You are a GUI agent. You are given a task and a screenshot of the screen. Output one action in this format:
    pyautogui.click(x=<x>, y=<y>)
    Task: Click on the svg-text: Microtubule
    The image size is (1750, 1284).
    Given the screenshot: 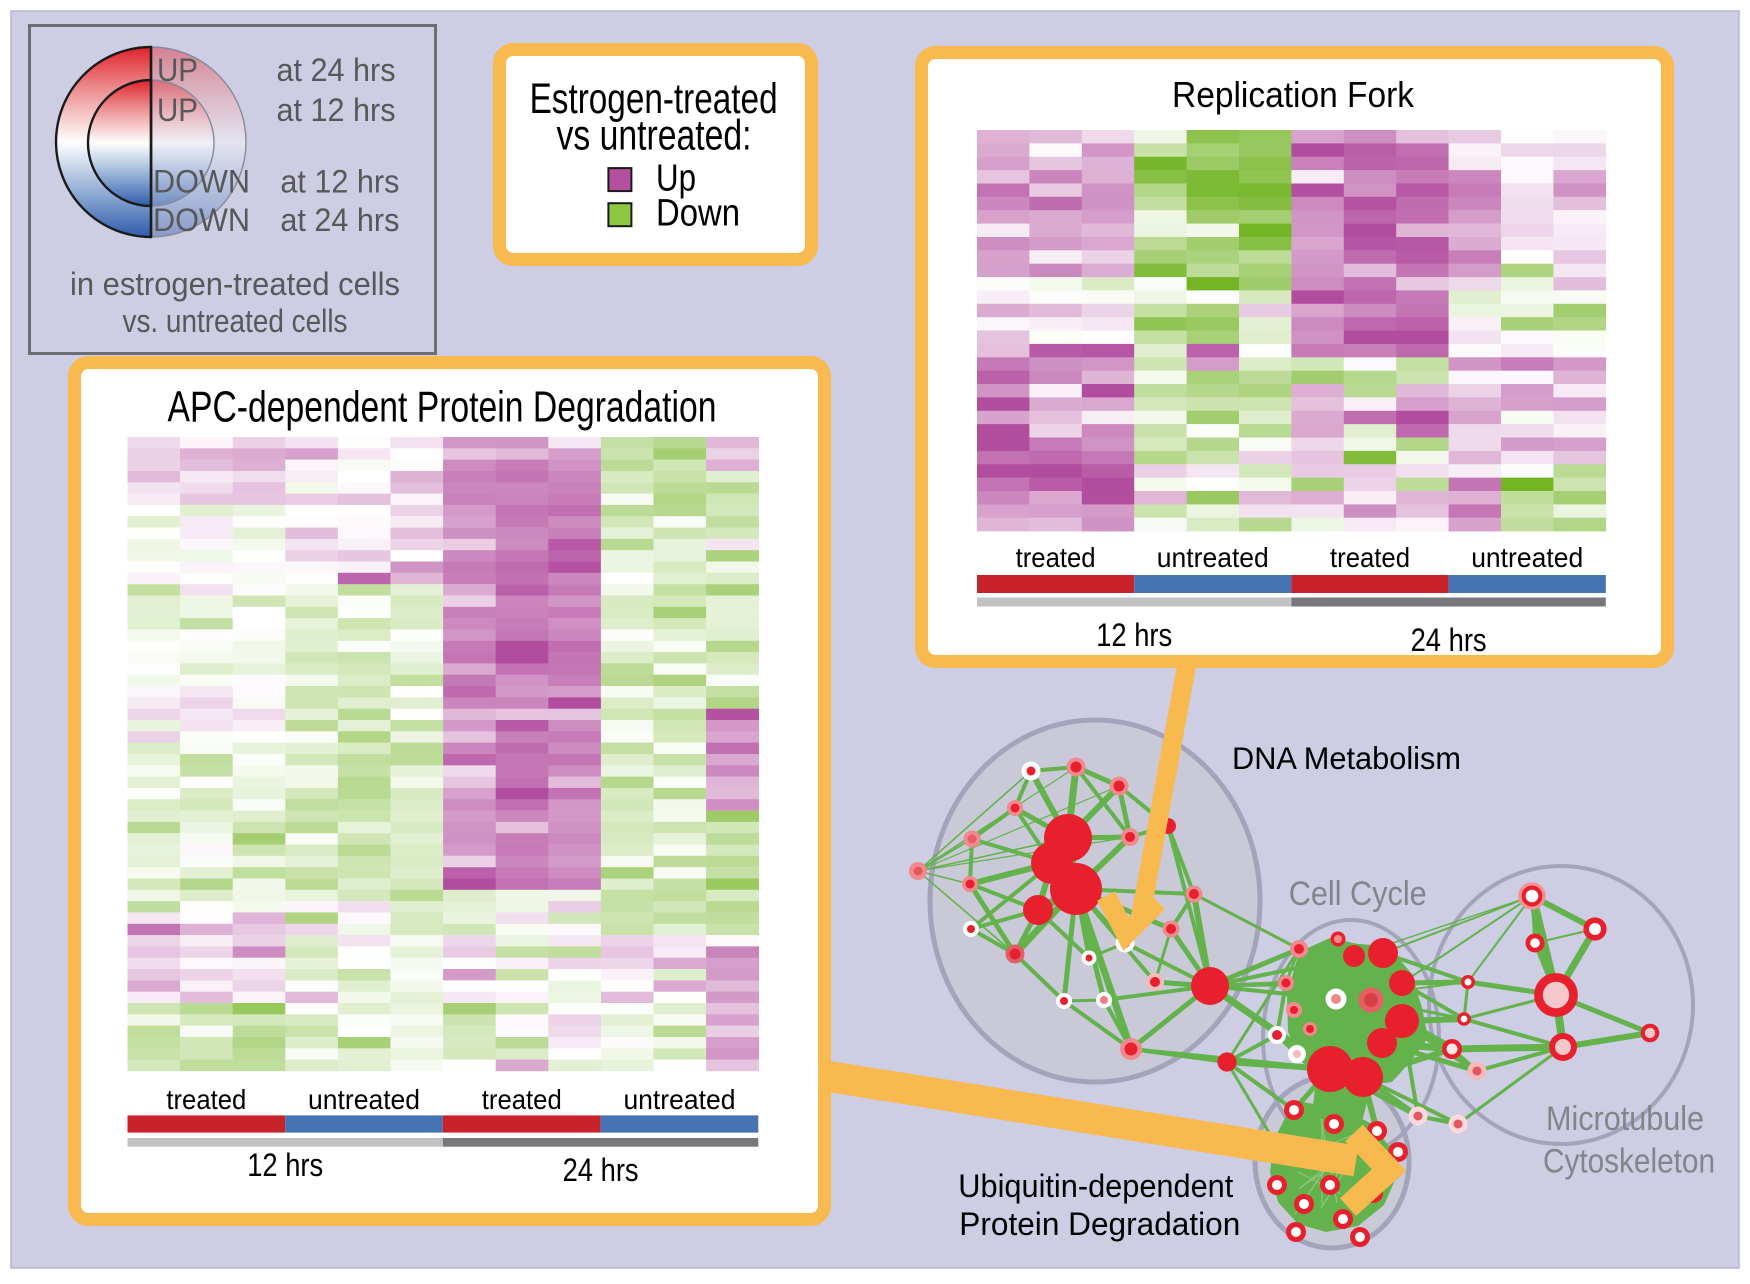 What is the action you would take?
    pyautogui.click(x=1625, y=1119)
    